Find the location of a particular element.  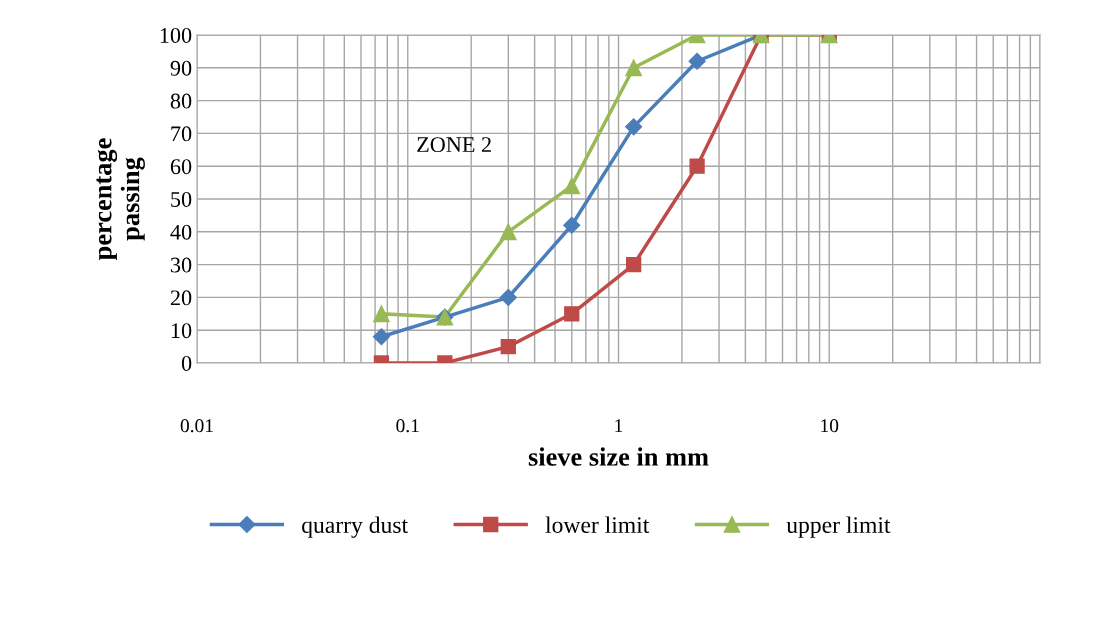

legend-label: upper limit is located at coordinates (838, 527).